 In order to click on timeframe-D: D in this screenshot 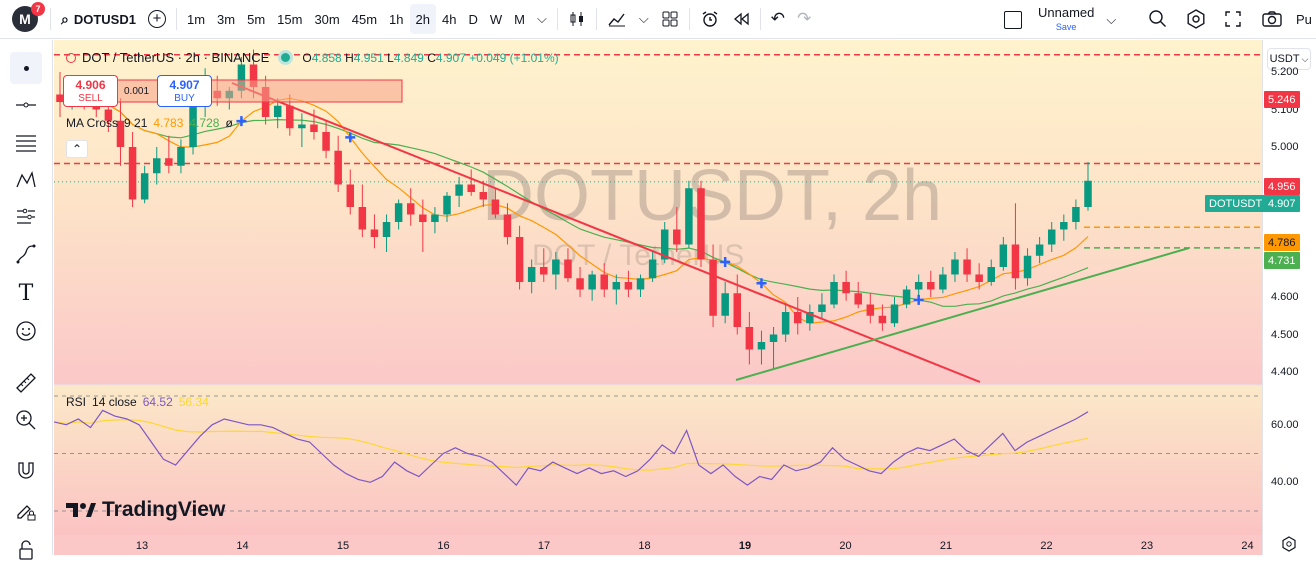, I will do `click(473, 19)`.